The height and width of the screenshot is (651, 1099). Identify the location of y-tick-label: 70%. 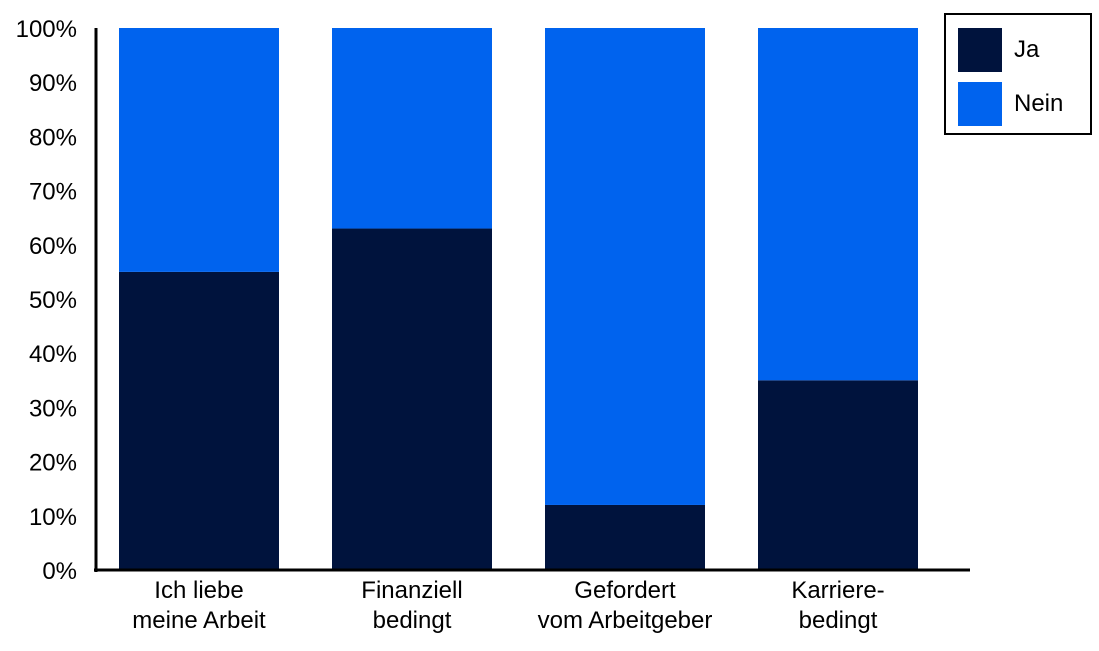
(53, 192).